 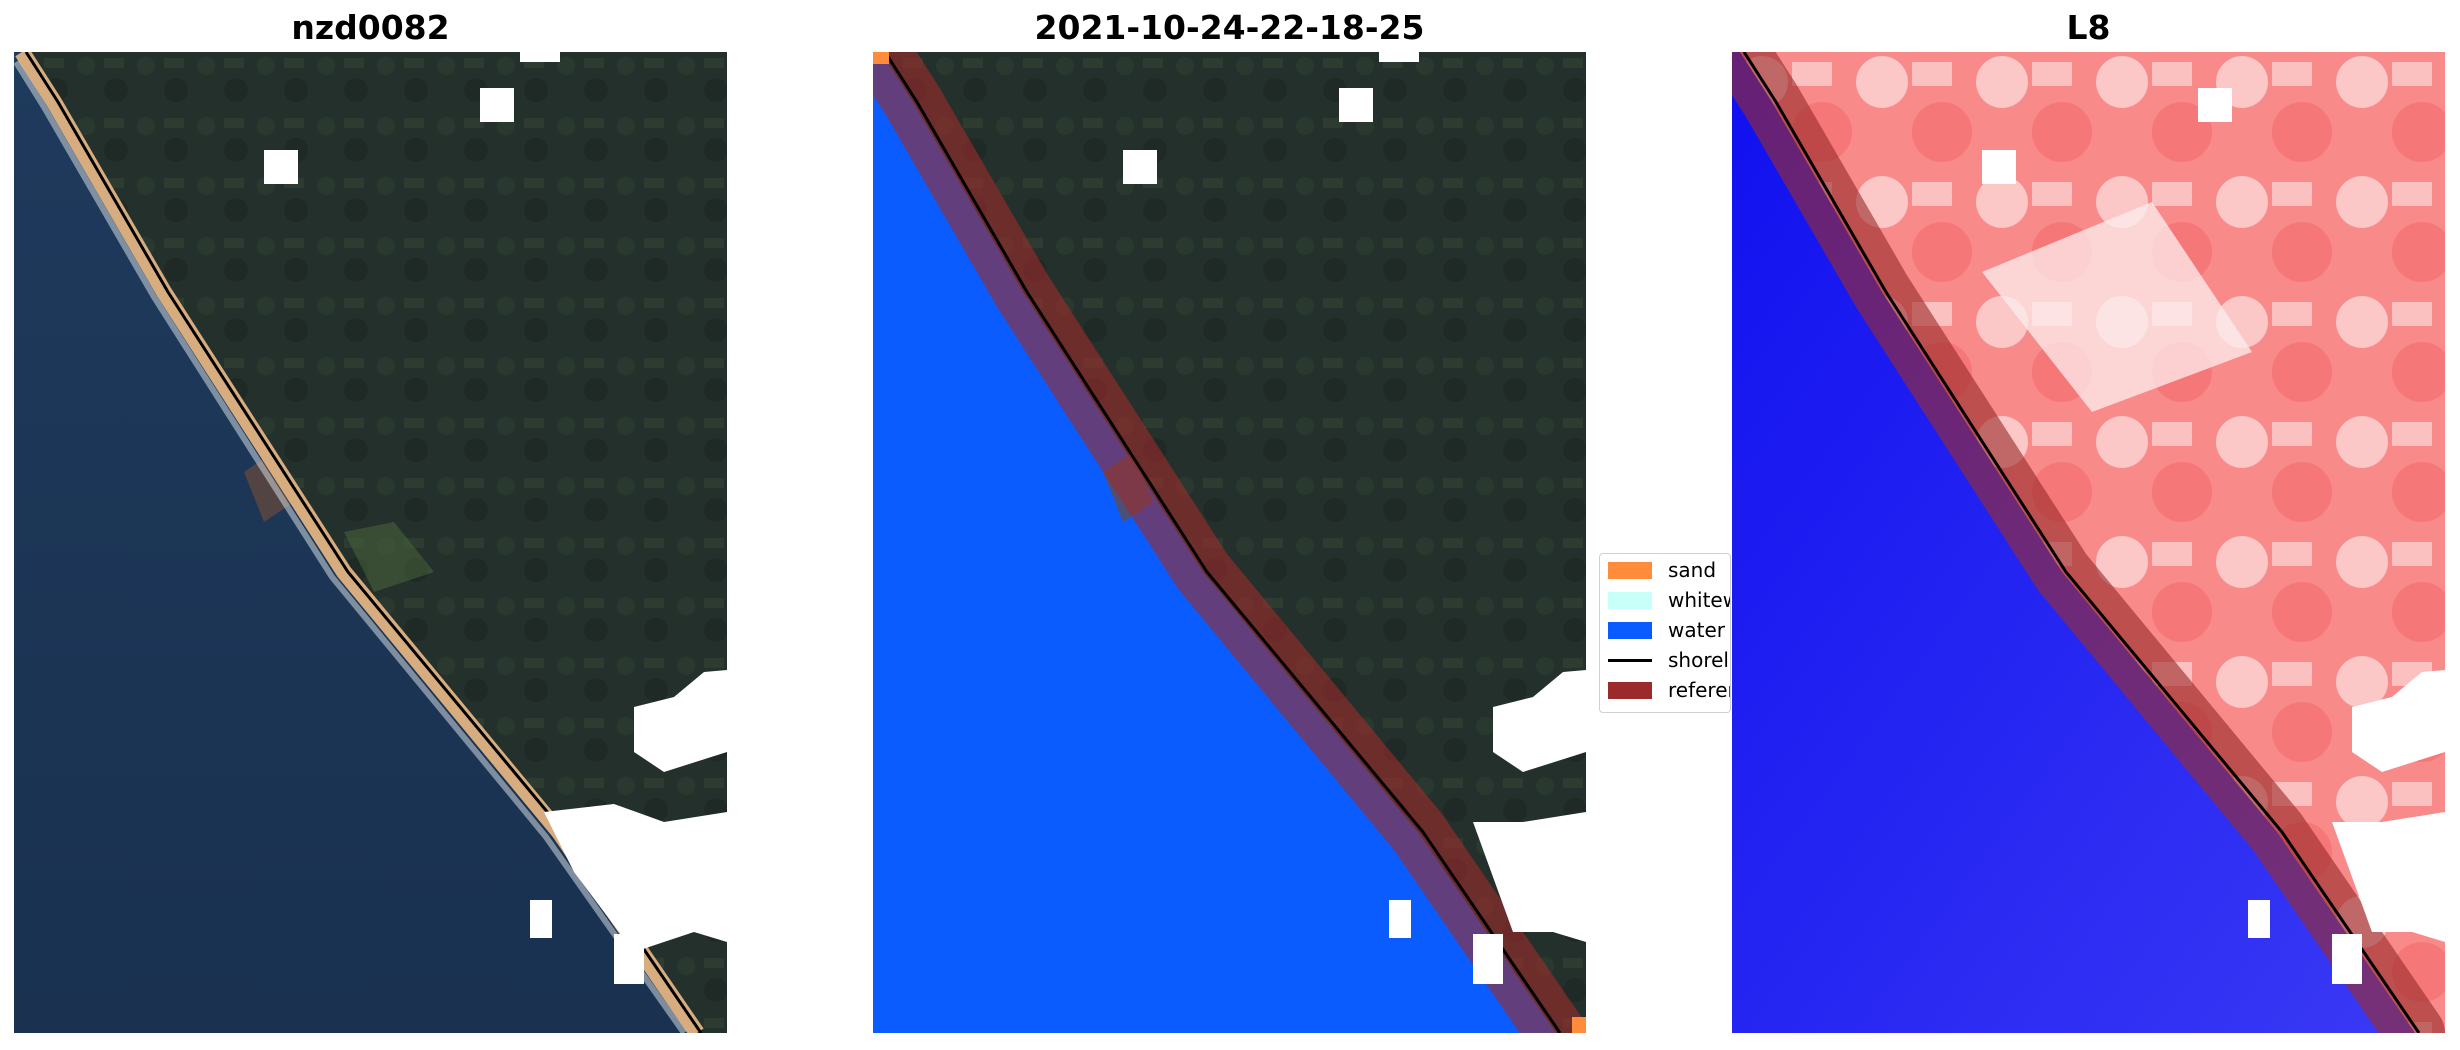 What do you see at coordinates (1630, 690) in the screenshot?
I see `legend-swatch-reference` at bounding box center [1630, 690].